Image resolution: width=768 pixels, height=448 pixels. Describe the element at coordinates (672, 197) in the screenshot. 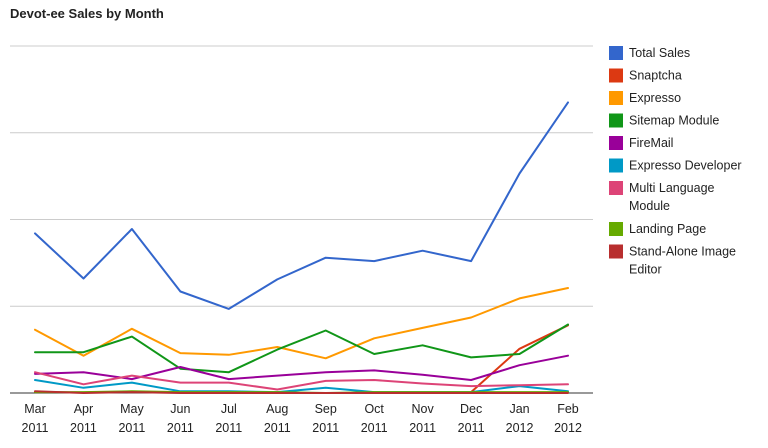

I see `legend-label: Multi Language Module` at that location.